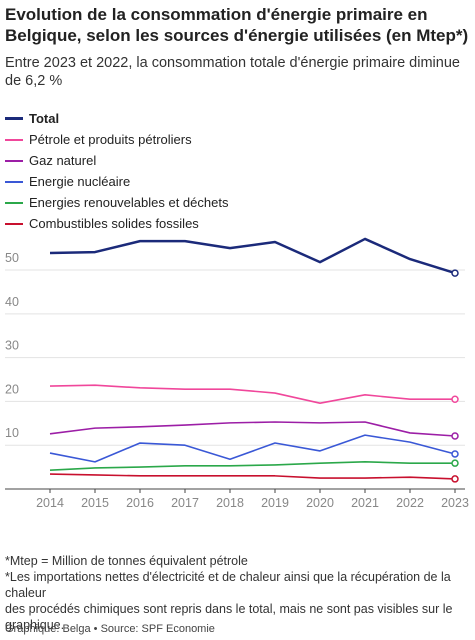  Describe the element at coordinates (110, 139) in the screenshot. I see `legend-label: Pétrole et produits pétroliers` at that location.